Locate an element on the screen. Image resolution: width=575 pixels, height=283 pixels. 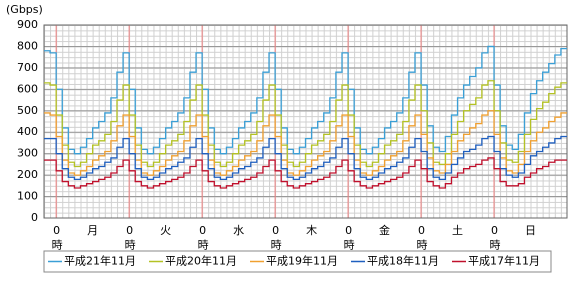
y-unit: (Gbps) is located at coordinates (24, 9).